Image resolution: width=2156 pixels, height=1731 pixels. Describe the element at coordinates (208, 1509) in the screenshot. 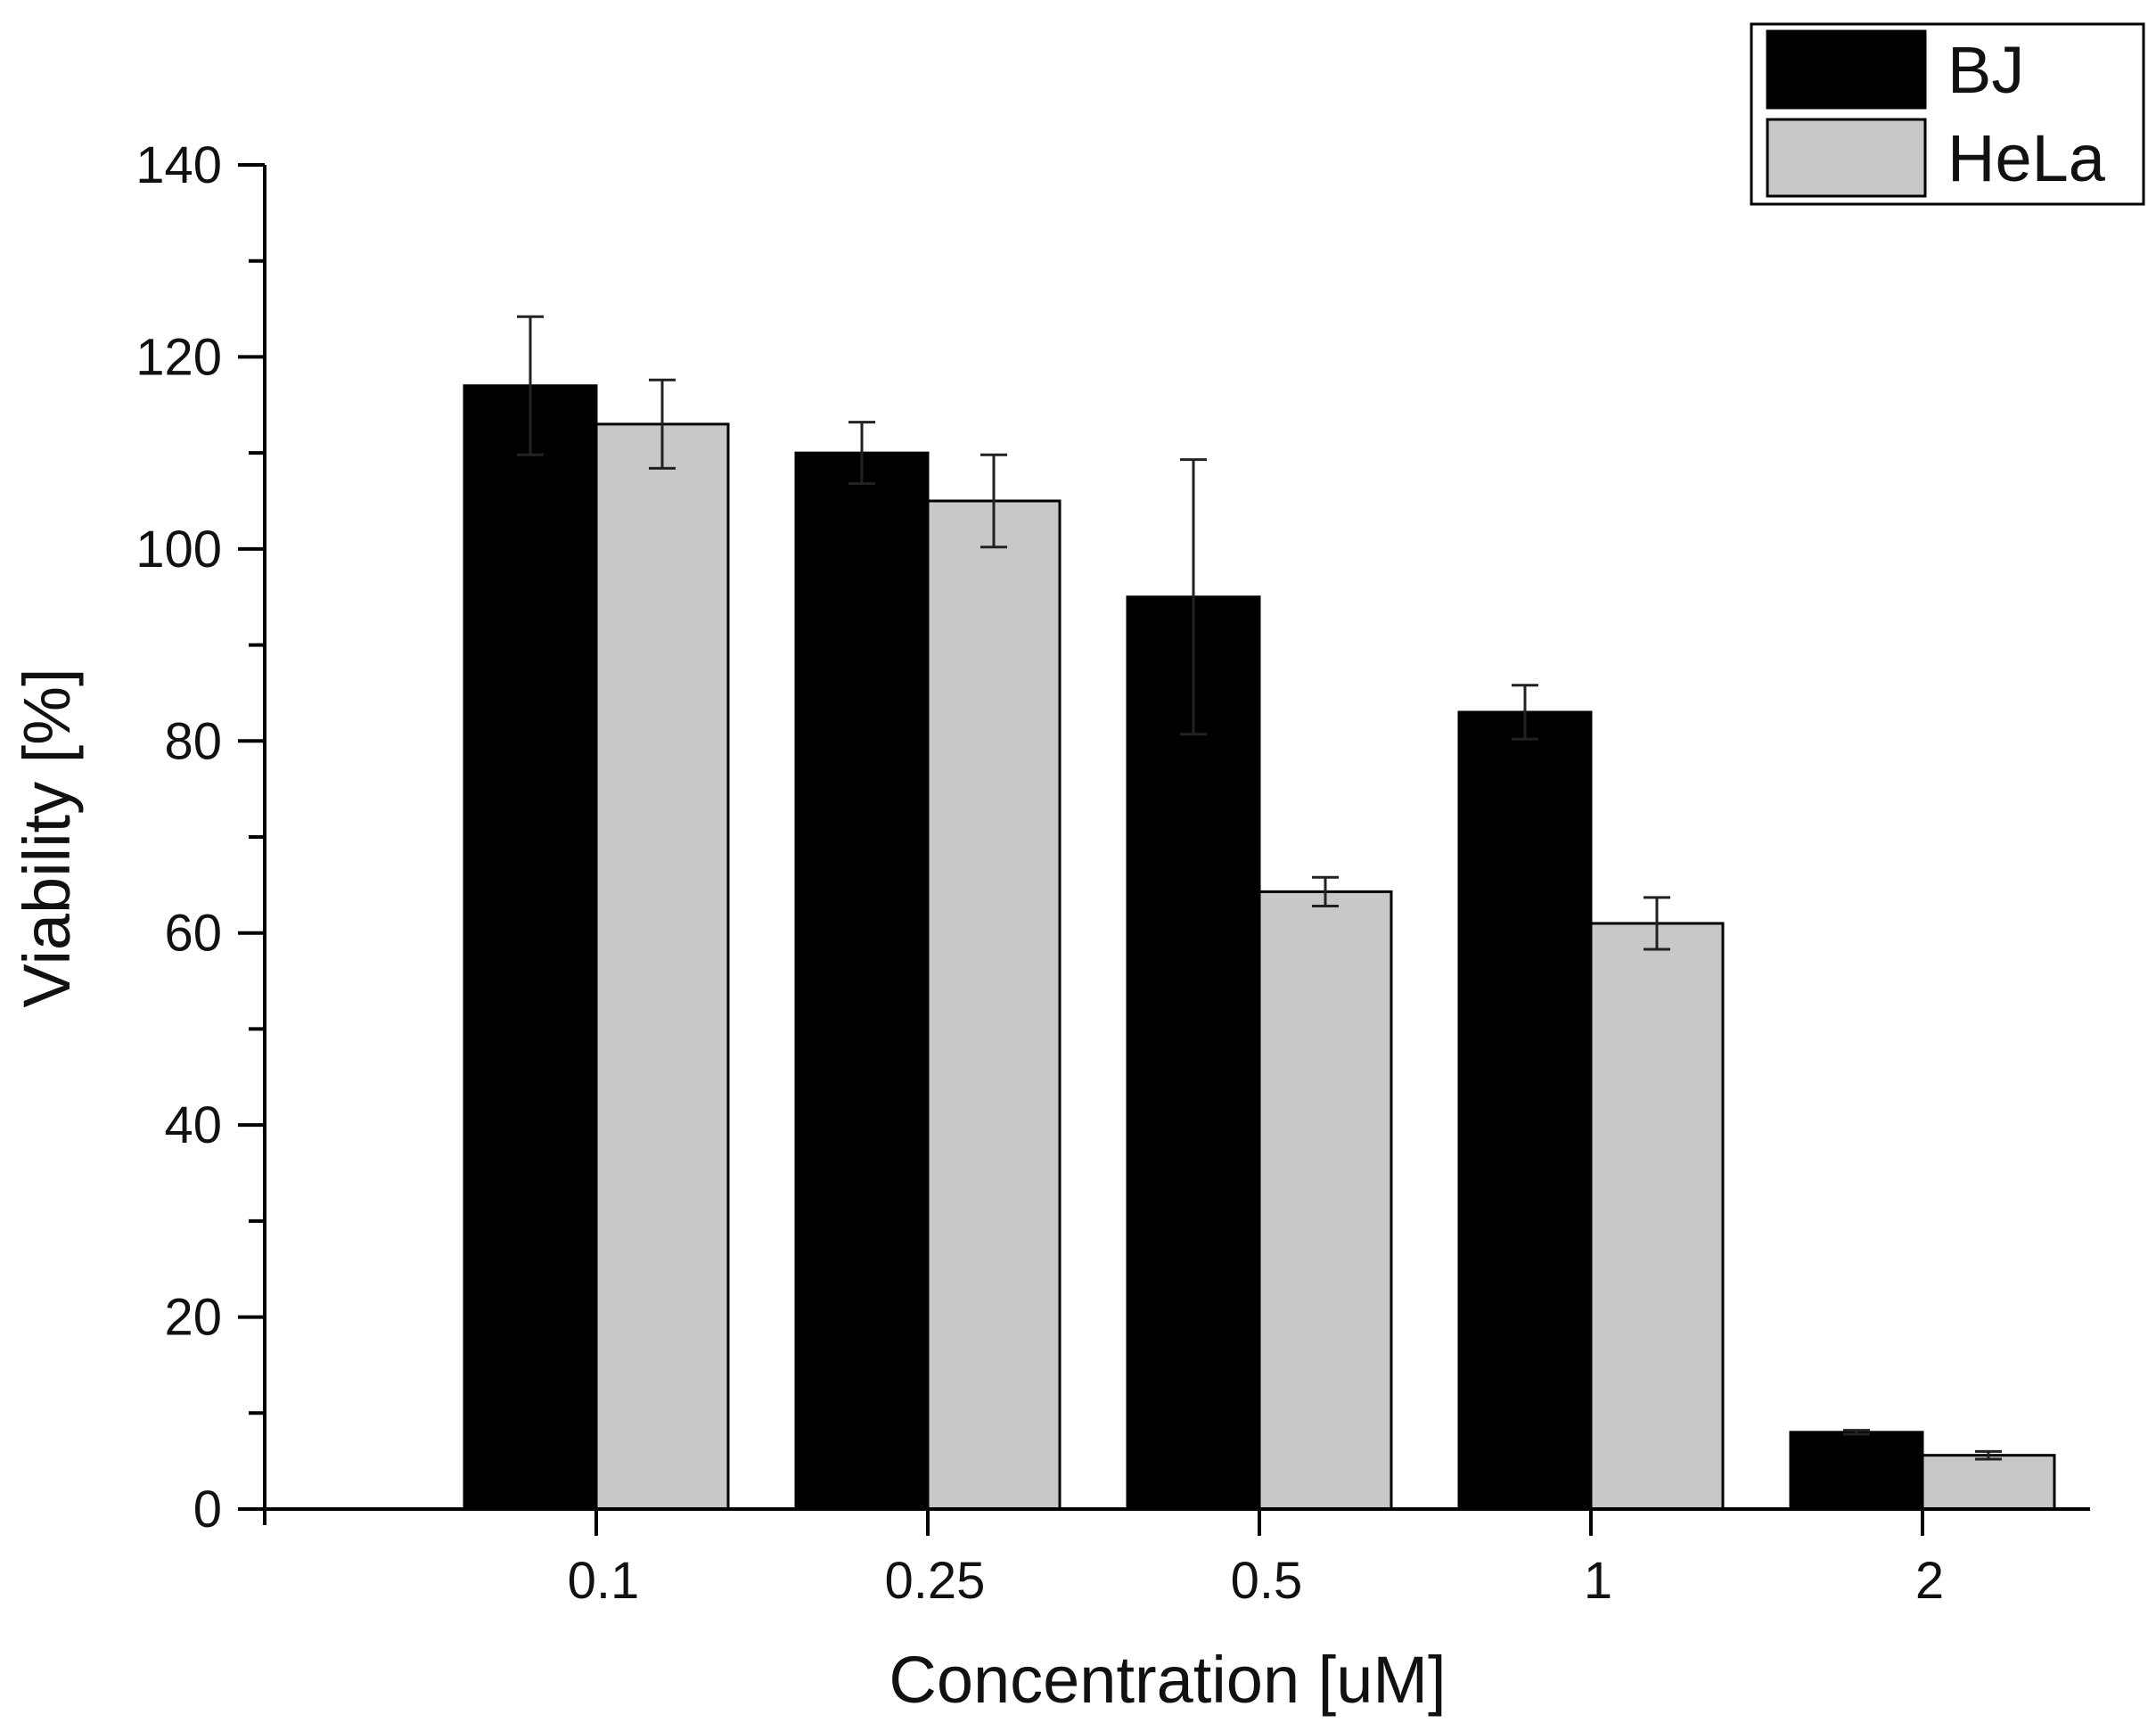

I see `y-tick-label-0: 0` at that location.